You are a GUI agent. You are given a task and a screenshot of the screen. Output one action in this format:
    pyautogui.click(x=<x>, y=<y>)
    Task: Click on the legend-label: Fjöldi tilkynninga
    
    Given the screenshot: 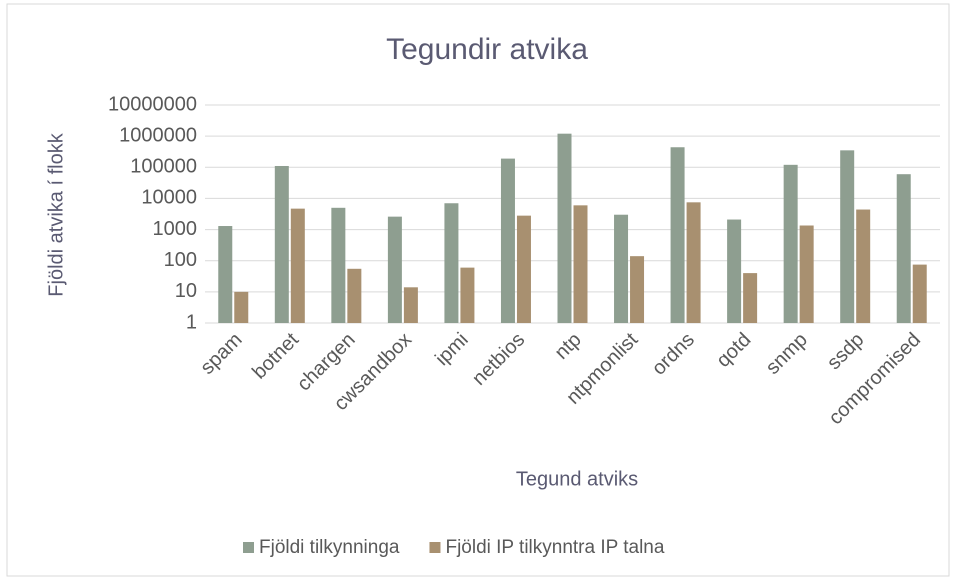 What is the action you would take?
    pyautogui.click(x=329, y=547)
    